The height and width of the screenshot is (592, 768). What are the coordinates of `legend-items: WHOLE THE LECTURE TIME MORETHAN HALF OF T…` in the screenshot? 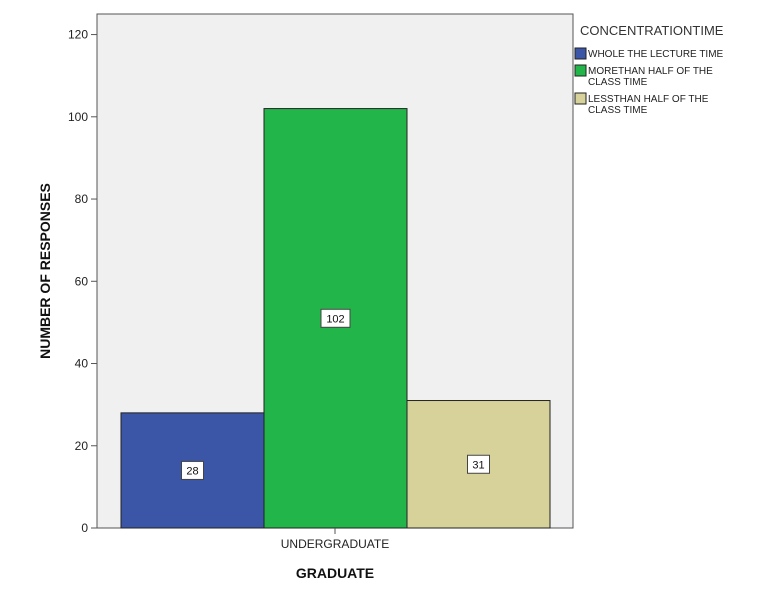 It's located at (649, 81).